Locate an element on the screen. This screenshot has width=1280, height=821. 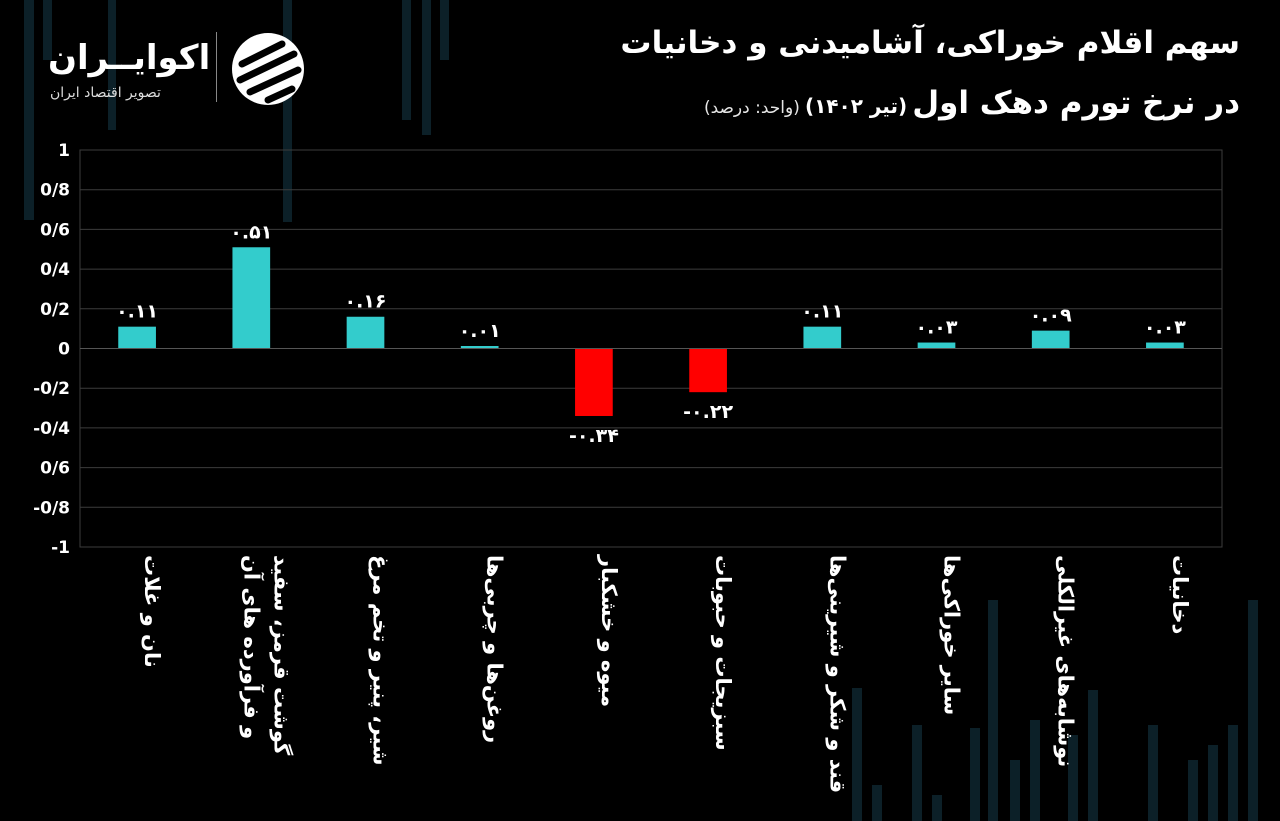
category-label: نان و غلات is located at coordinates (152, 611).